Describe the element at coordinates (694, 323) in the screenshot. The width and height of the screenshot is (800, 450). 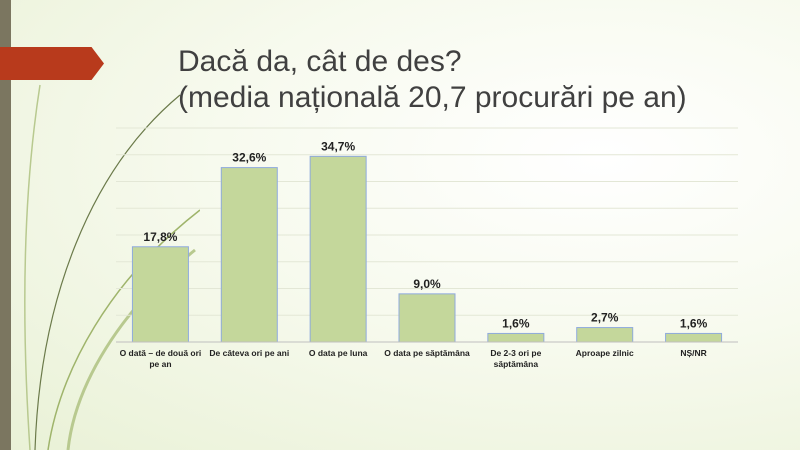
I see `data-label-6: 1,6%` at that location.